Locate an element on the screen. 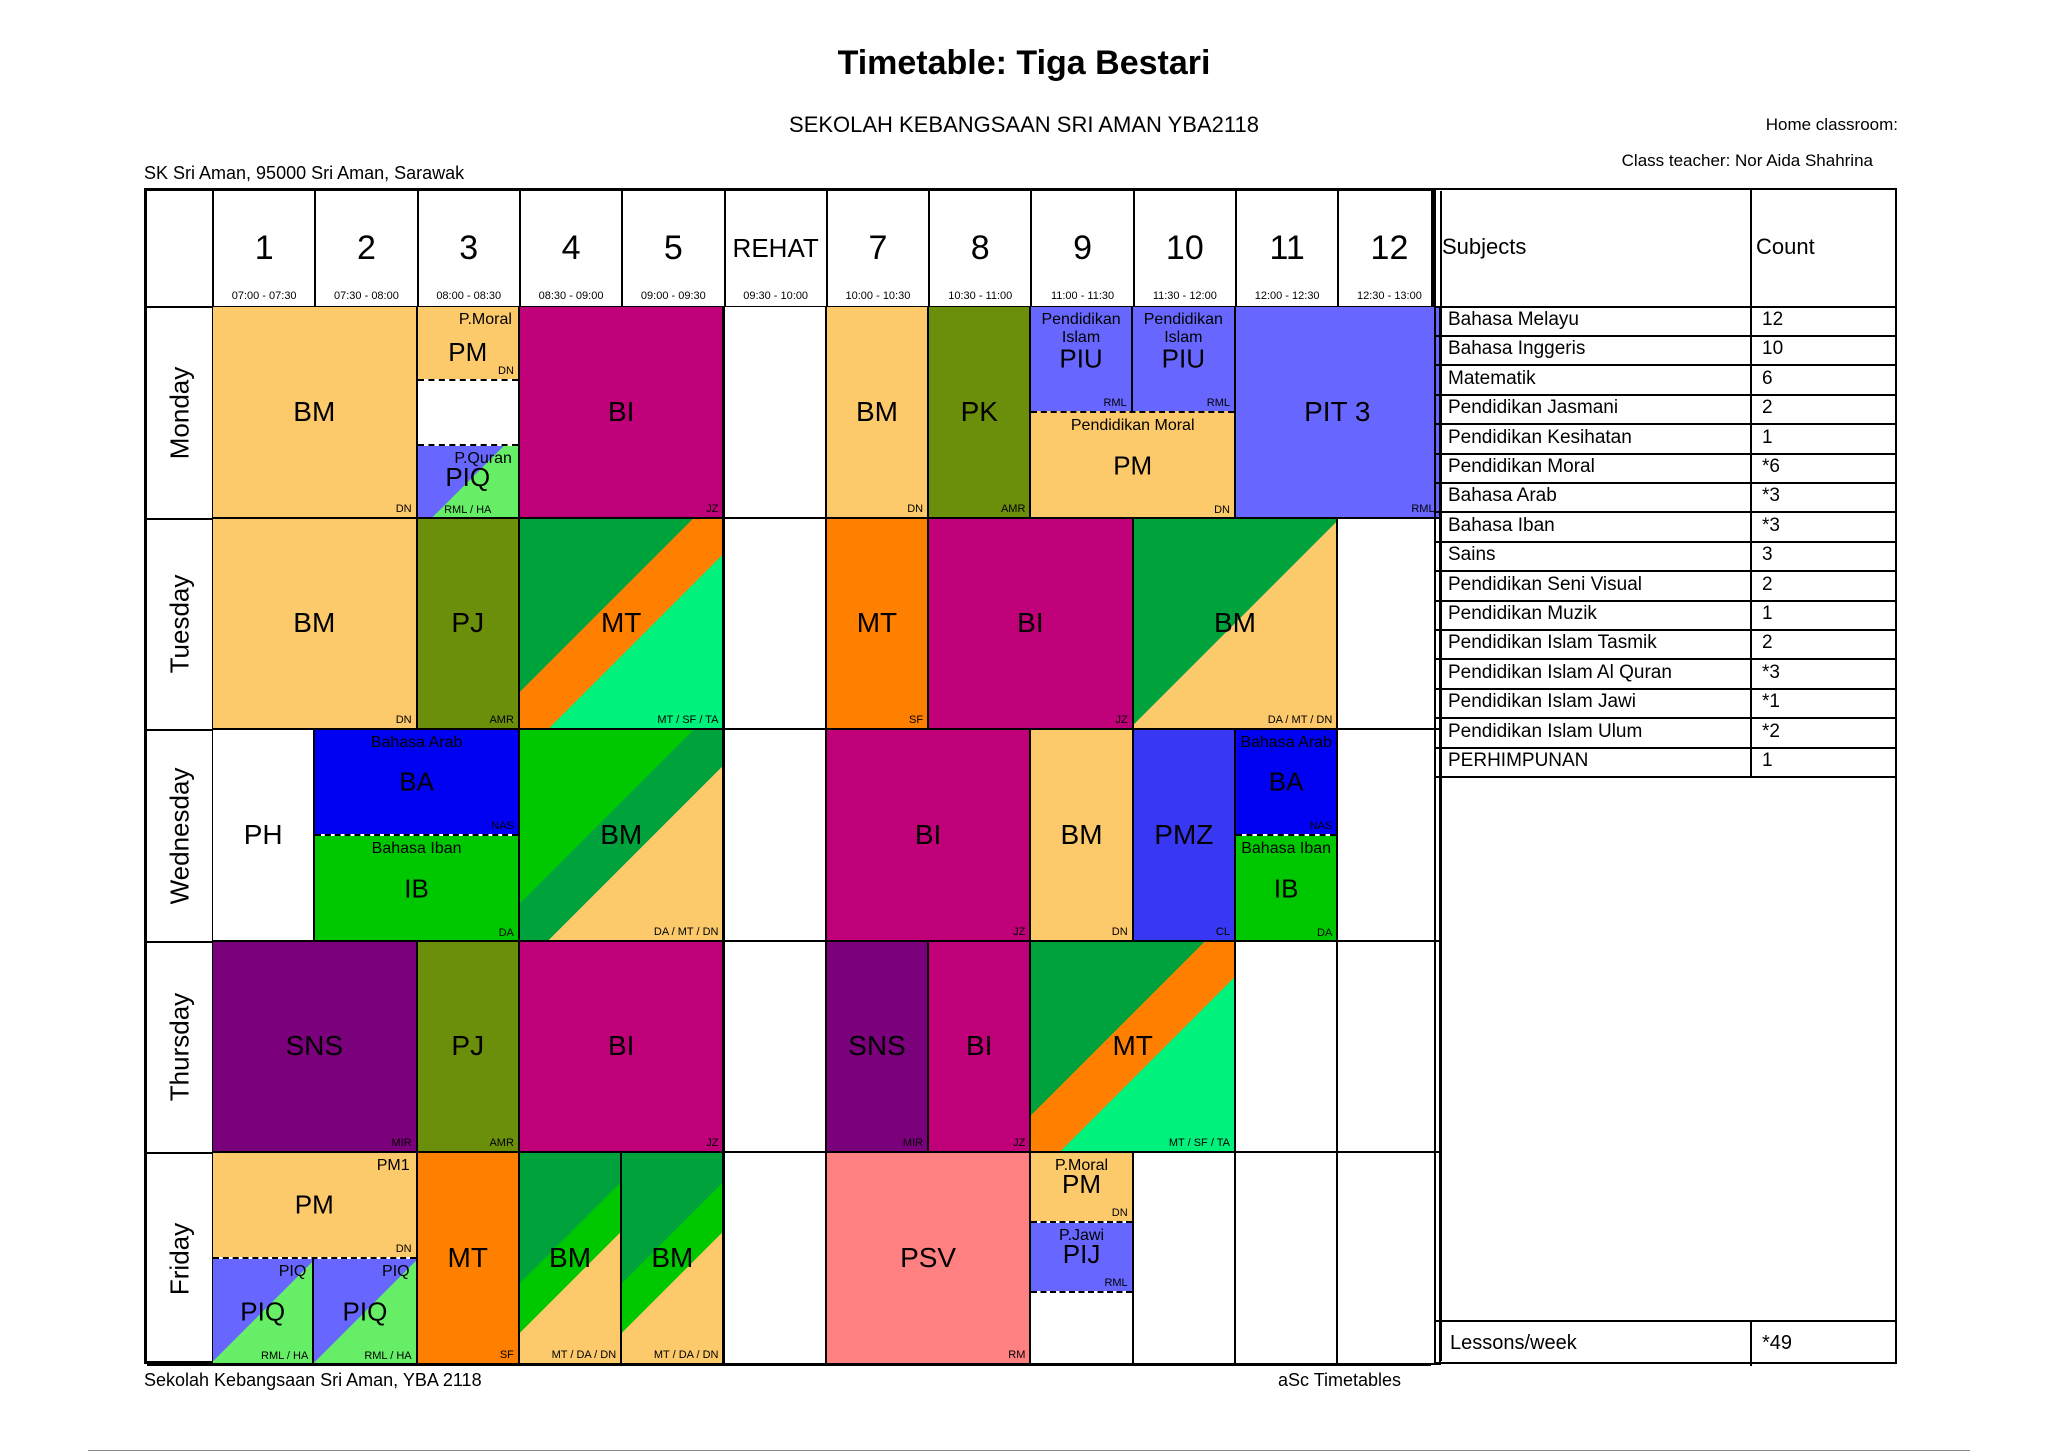  period-number: 10 is located at coordinates (1184, 248).